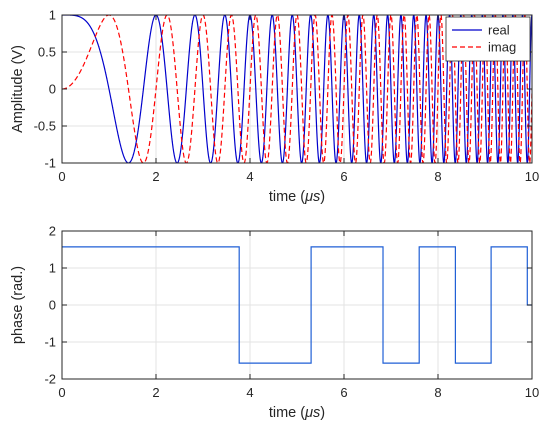 The height and width of the screenshot is (435, 550). I want to click on top-y-tick-label-1: -0.5, so click(45, 126).